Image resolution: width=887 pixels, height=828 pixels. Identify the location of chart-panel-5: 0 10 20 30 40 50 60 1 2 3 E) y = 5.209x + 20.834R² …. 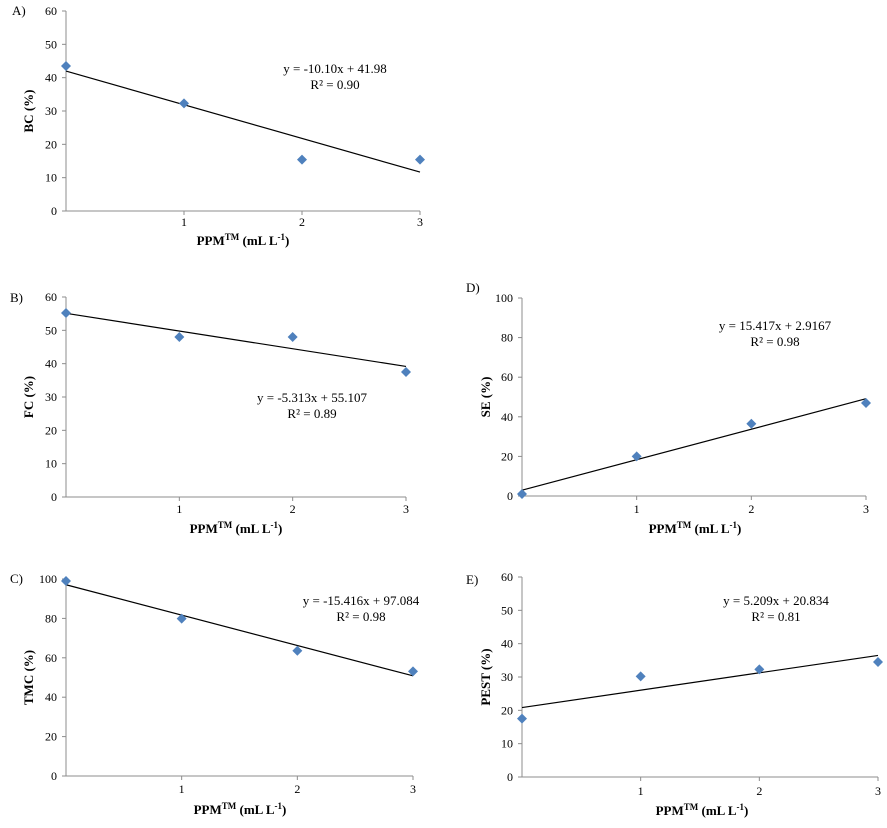
(674, 694).